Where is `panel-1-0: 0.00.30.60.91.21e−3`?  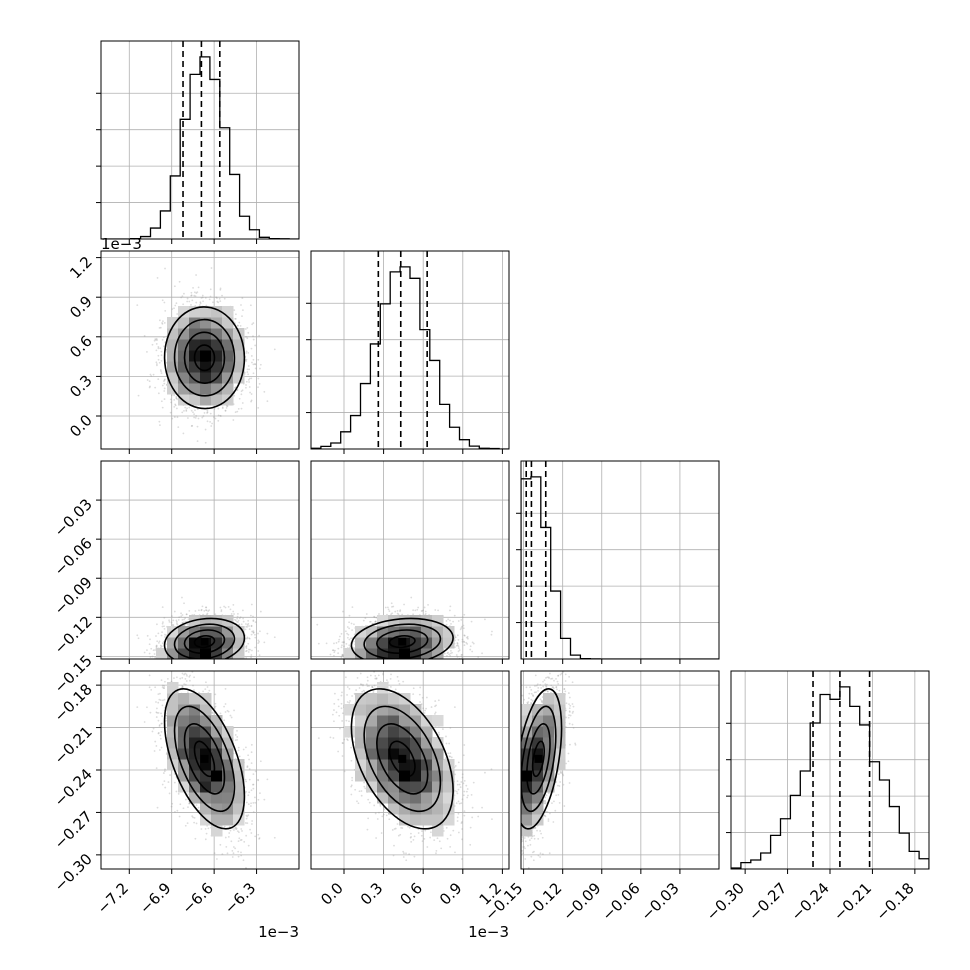 panel-1-0: 0.00.30.60.91.21e−3 is located at coordinates (183, 344).